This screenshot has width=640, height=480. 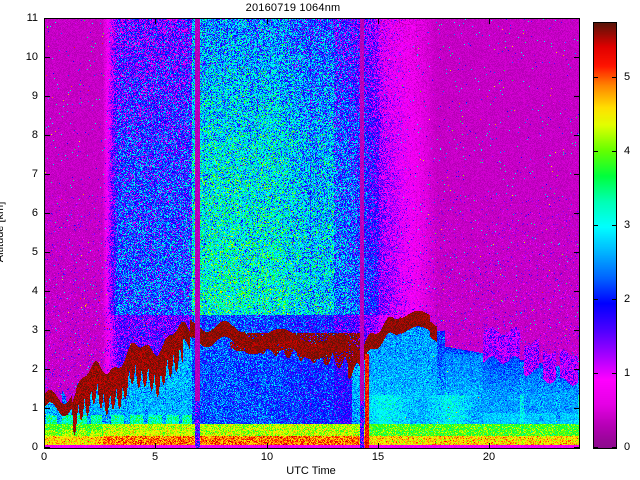 What do you see at coordinates (44, 457) in the screenshot?
I see `x-tick-label-0: 0` at bounding box center [44, 457].